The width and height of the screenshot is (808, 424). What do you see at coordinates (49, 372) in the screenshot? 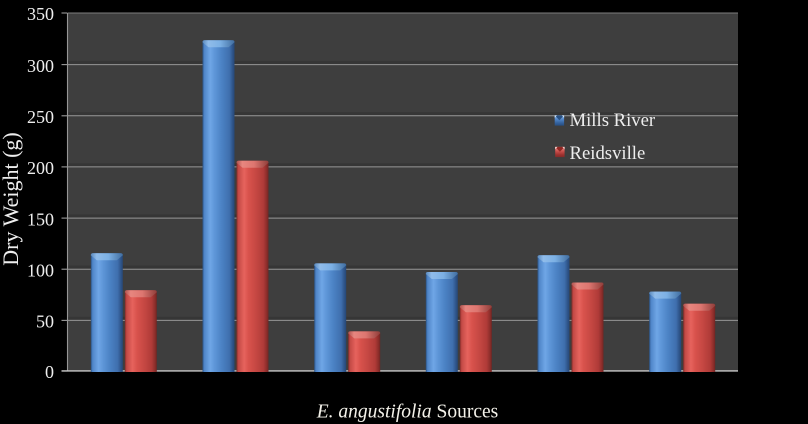
I see `svg-text: 0` at bounding box center [49, 372].